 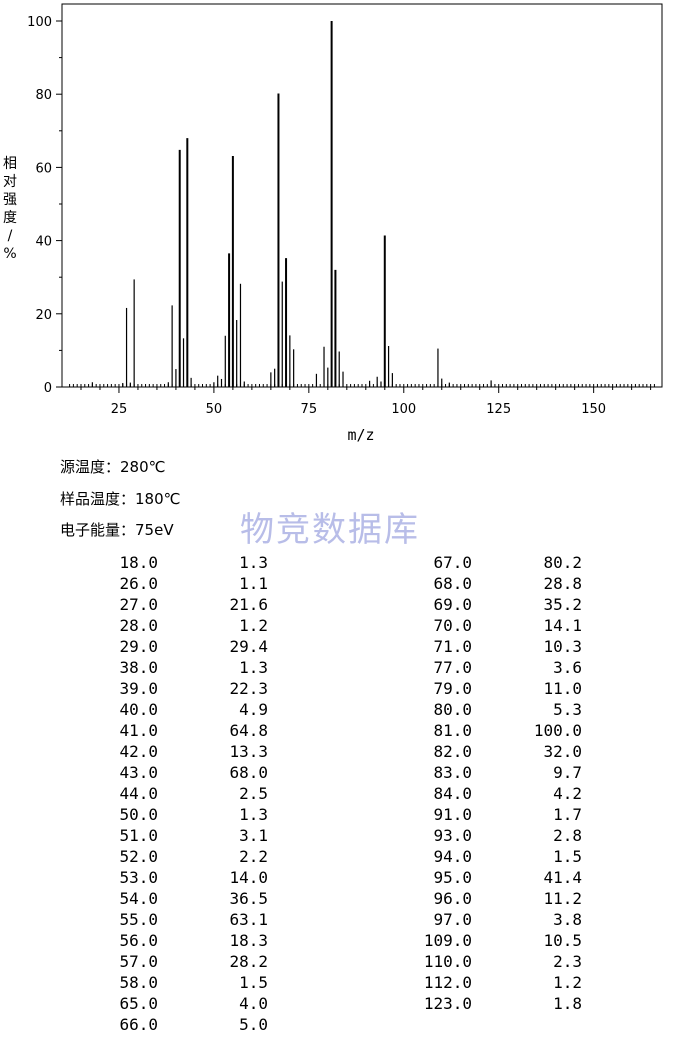 I want to click on mz-value: 77.0, so click(x=452, y=667).